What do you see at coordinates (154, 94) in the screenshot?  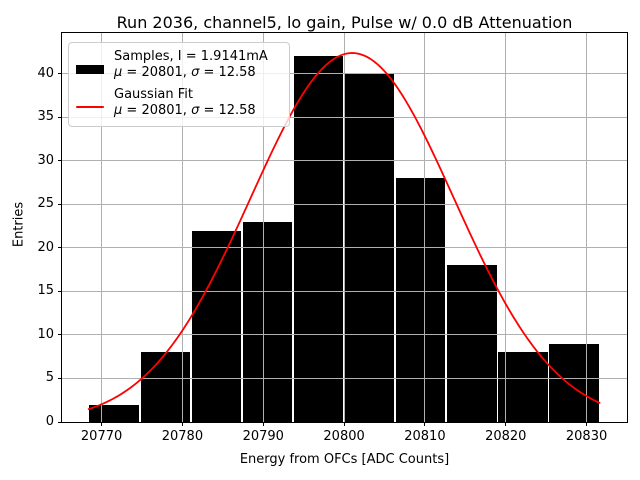 I see `legend-label-fit: Gaussian Fit` at bounding box center [154, 94].